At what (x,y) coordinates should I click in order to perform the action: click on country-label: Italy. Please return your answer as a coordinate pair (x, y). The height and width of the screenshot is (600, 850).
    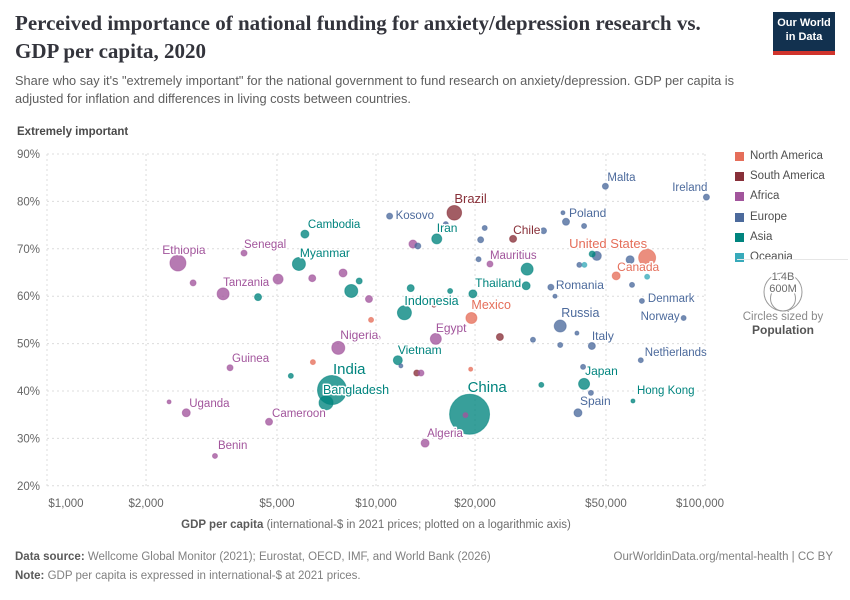
    Looking at the image, I should click on (602, 335).